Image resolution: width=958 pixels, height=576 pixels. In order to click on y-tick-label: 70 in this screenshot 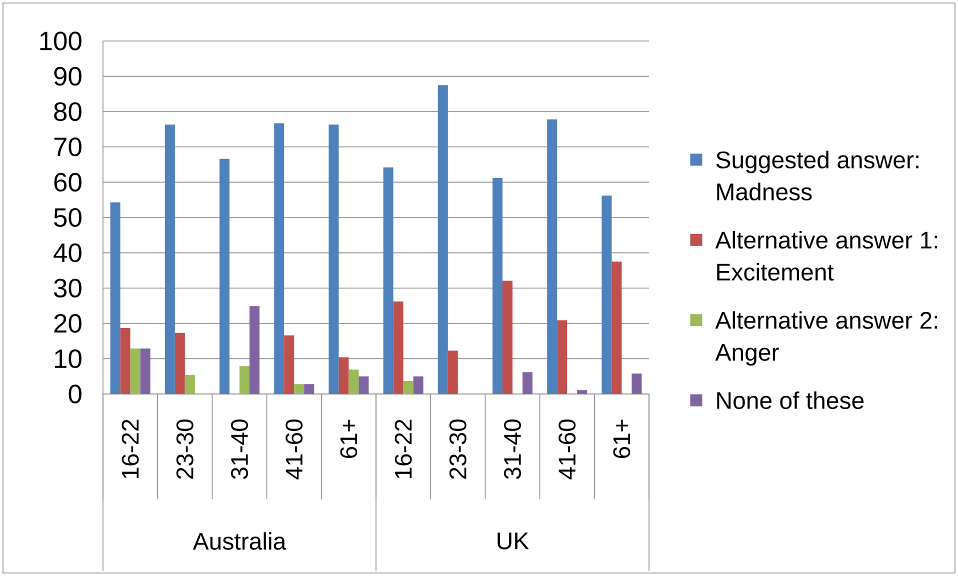, I will do `click(68, 147)`.